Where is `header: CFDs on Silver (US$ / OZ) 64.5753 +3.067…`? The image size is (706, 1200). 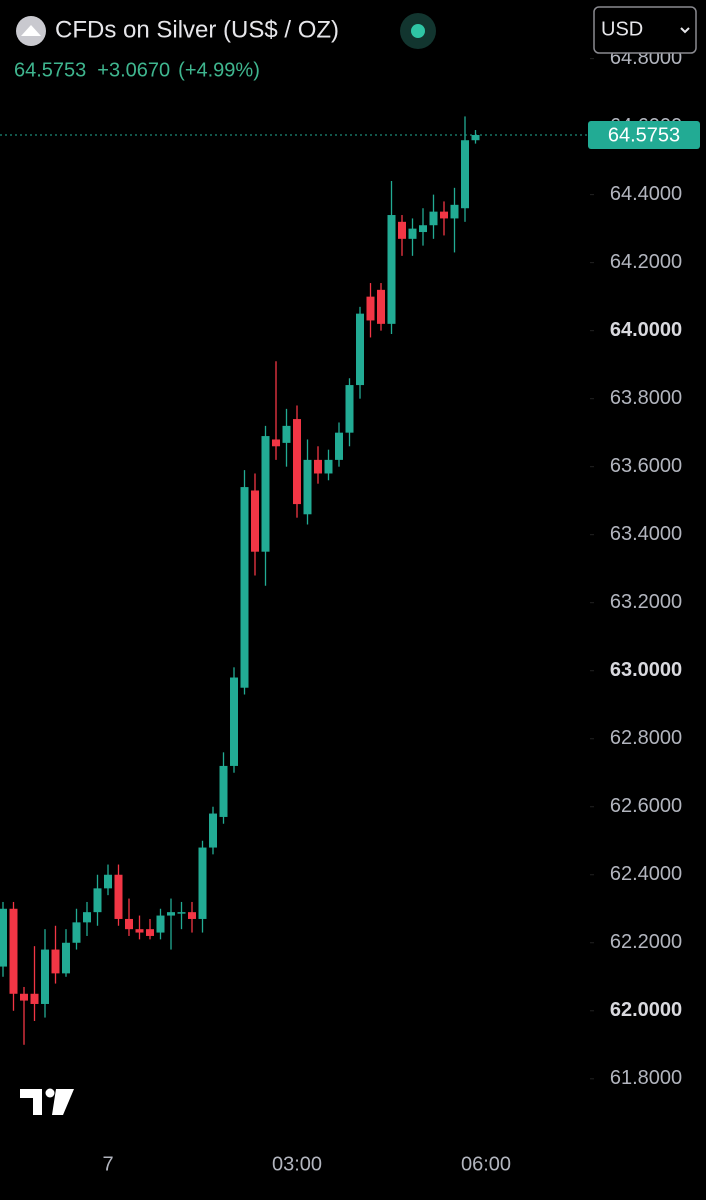 header: CFDs on Silver (US$ / OZ) 64.5753 +3.067… is located at coordinates (355, 43).